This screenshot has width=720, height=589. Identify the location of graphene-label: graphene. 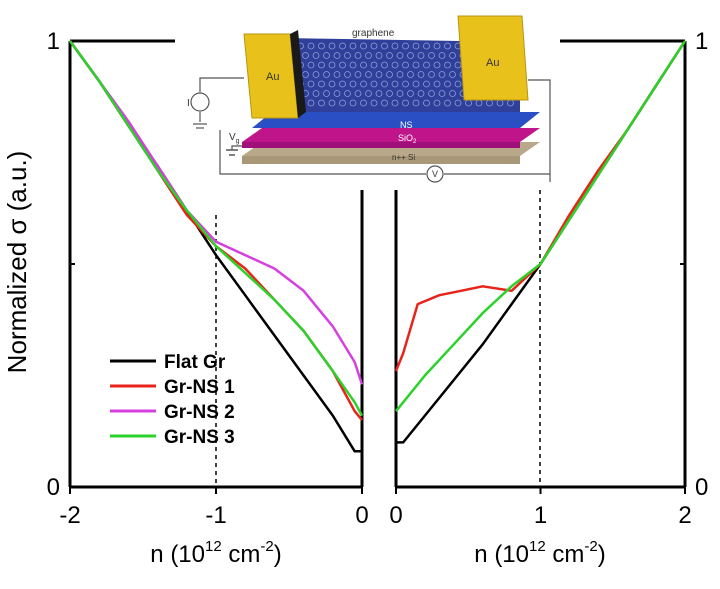
(373, 33).